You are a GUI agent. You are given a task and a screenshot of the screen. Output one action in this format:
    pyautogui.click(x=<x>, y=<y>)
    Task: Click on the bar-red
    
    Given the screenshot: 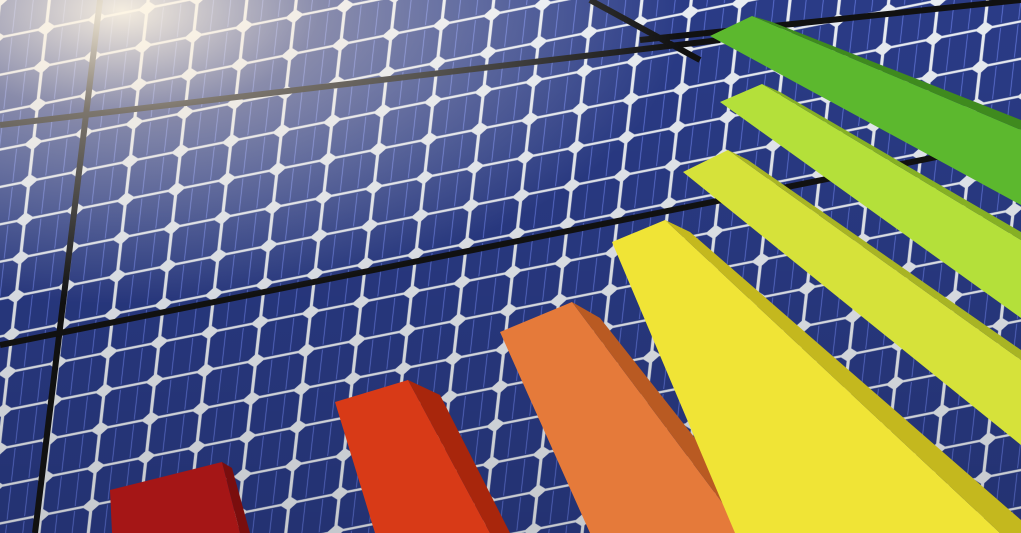 What is the action you would take?
    pyautogui.click(x=422, y=456)
    